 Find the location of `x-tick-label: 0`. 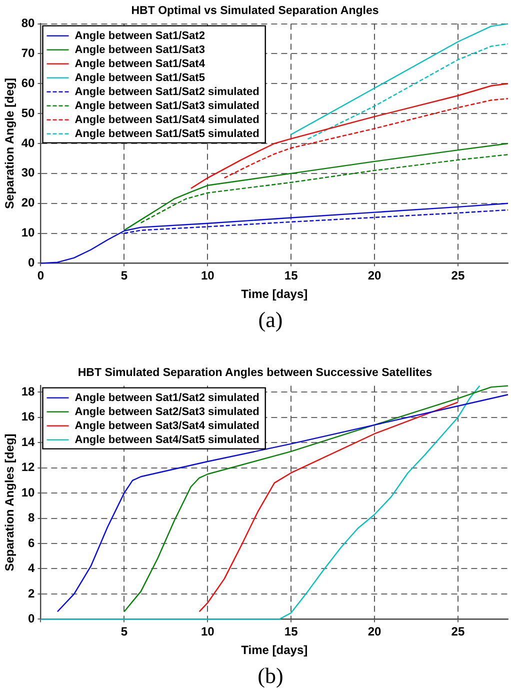

x-tick-label: 0 is located at coordinates (40, 275).